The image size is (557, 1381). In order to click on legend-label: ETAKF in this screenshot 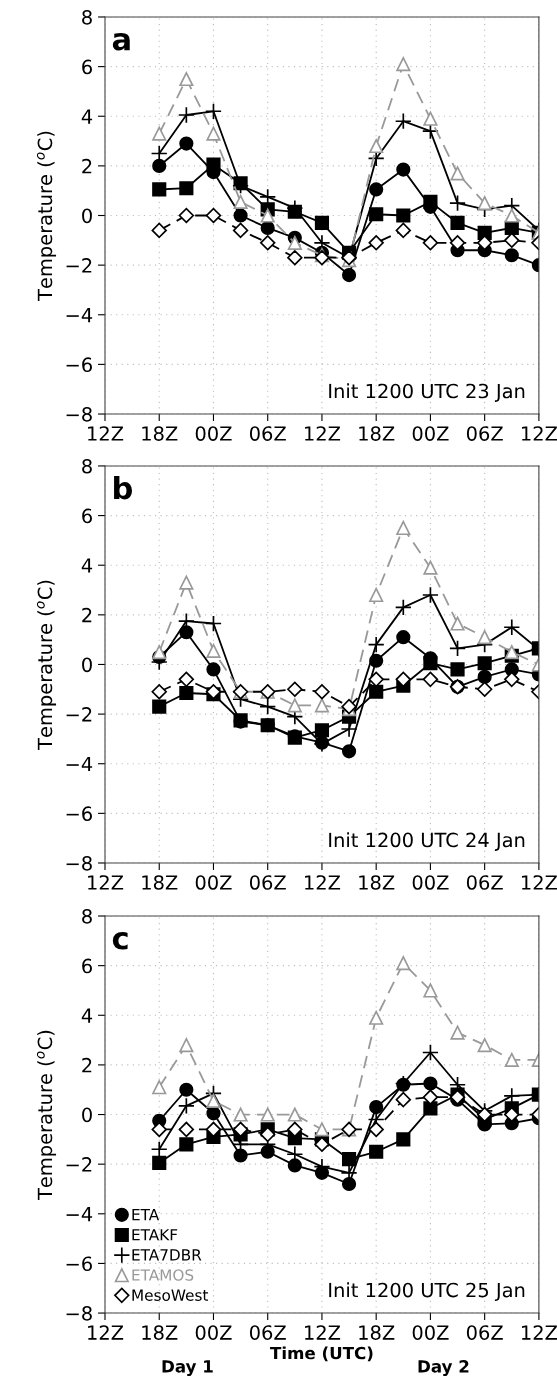, I will do `click(155, 1235)`.